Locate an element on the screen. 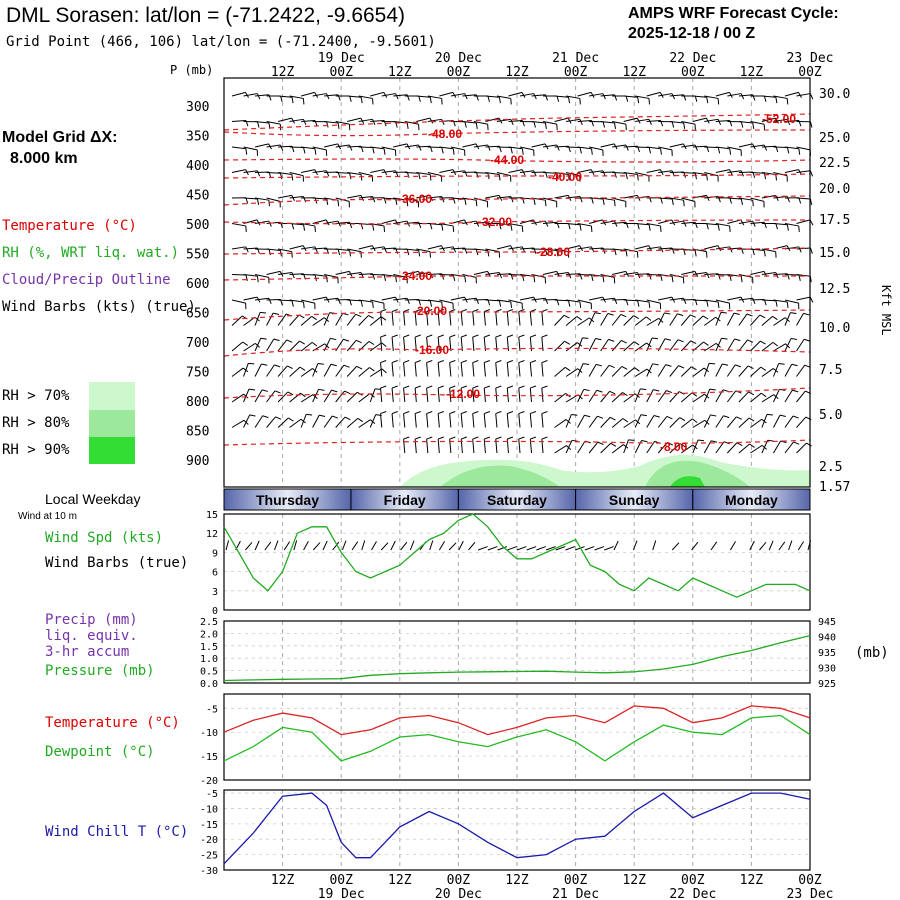  precip-tick-label: 0.5 is located at coordinates (209, 672).